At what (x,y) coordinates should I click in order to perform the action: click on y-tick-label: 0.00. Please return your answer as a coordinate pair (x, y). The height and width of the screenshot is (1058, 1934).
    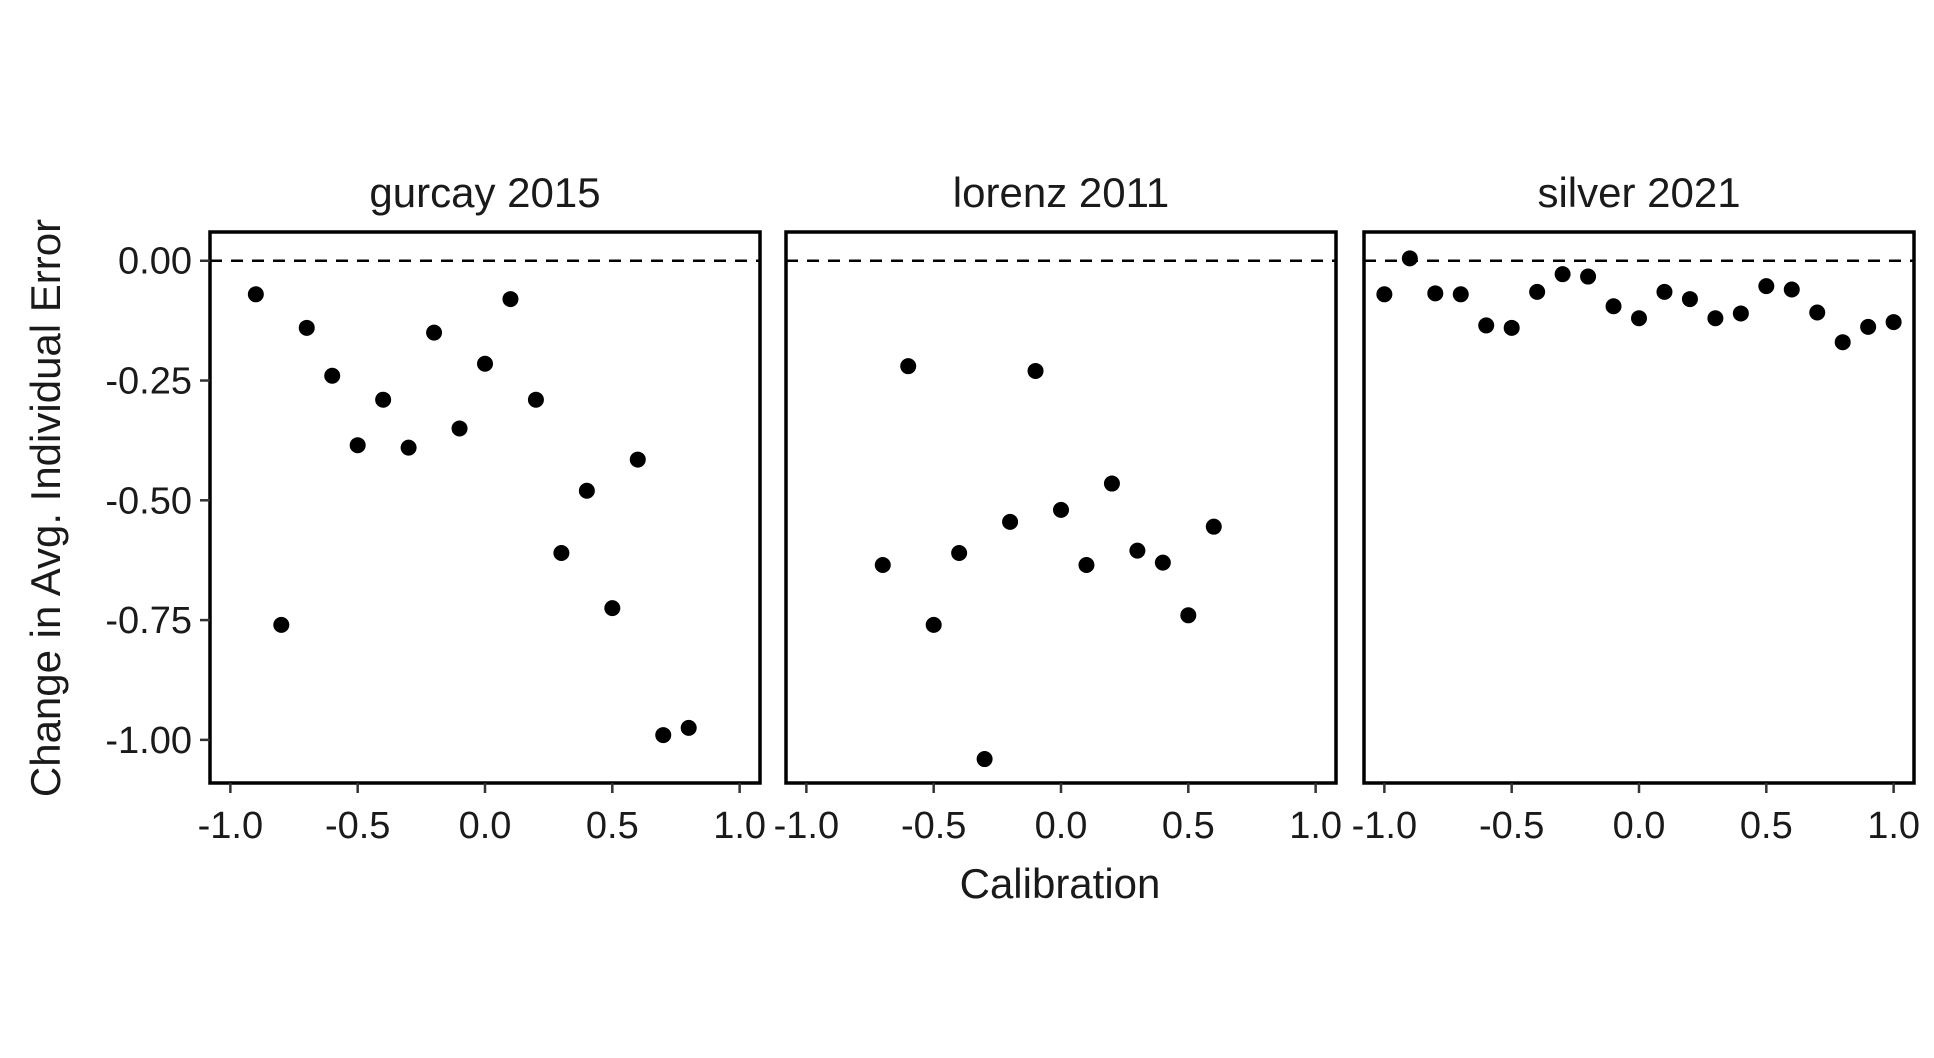
    Looking at the image, I should click on (155, 262).